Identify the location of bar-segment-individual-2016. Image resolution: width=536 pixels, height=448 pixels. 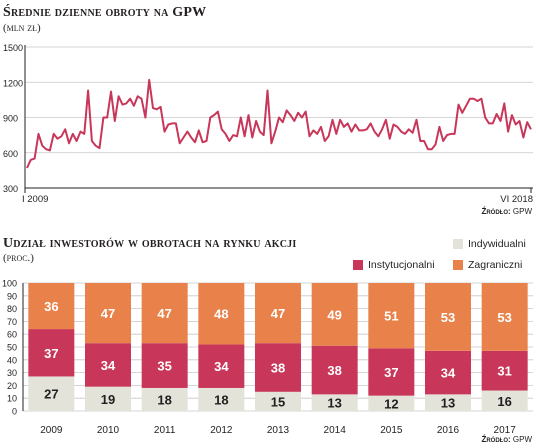
(448, 402).